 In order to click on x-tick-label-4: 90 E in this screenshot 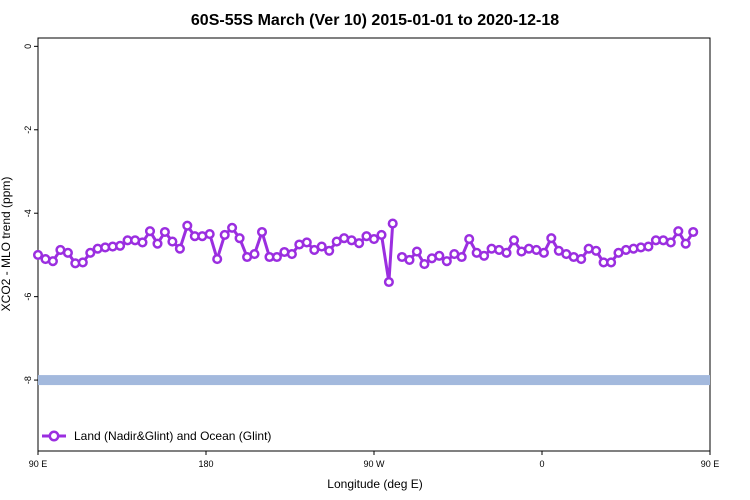, I will do `click(710, 464)`.